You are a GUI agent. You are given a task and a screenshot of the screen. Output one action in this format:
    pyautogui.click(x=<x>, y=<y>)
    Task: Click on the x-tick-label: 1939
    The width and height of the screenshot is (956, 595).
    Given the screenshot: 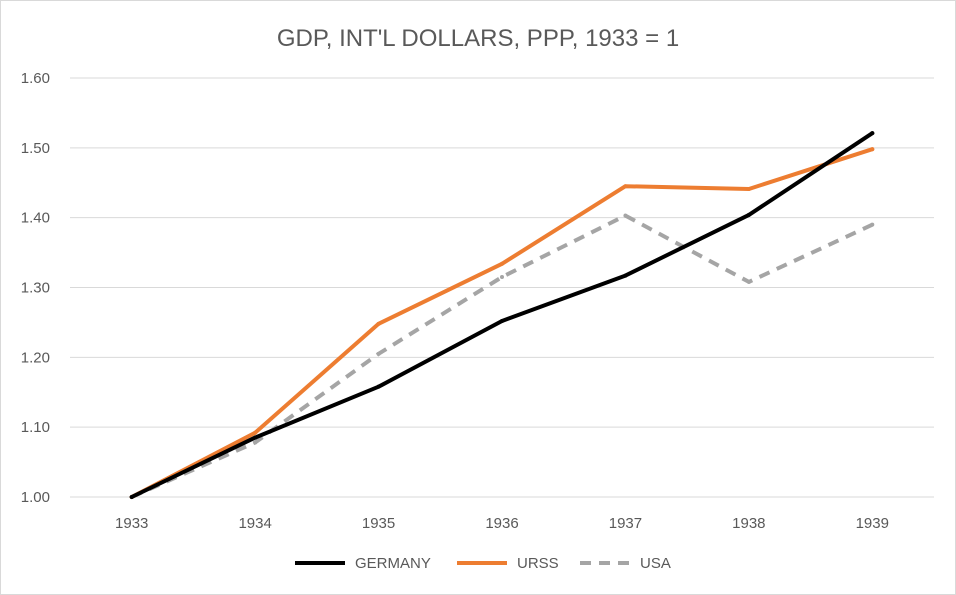 What is the action you would take?
    pyautogui.click(x=872, y=523)
    